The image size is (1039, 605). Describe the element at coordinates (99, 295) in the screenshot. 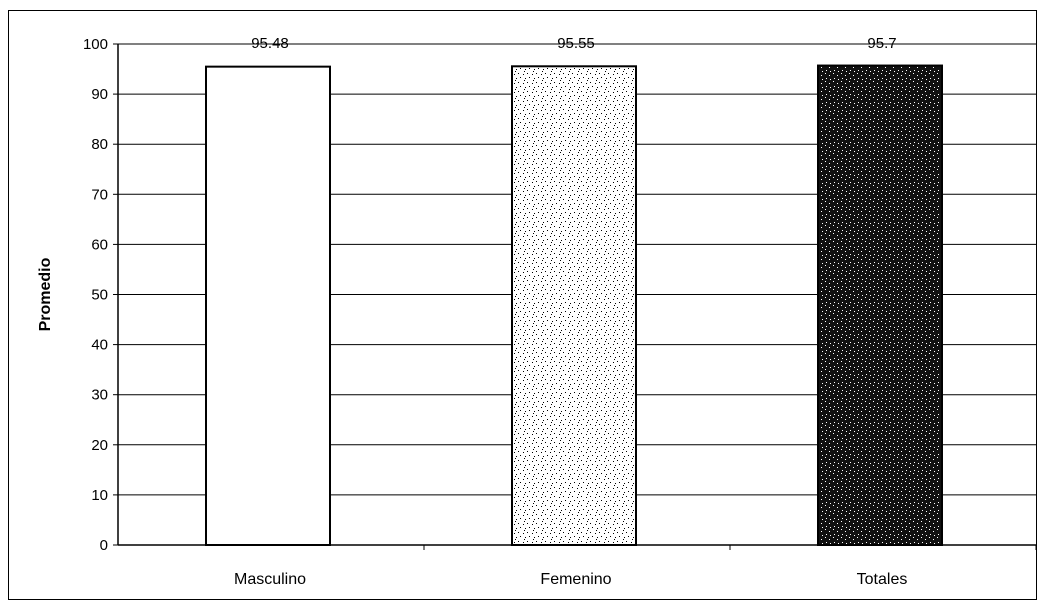

I see `y-tick-label: 50` at that location.